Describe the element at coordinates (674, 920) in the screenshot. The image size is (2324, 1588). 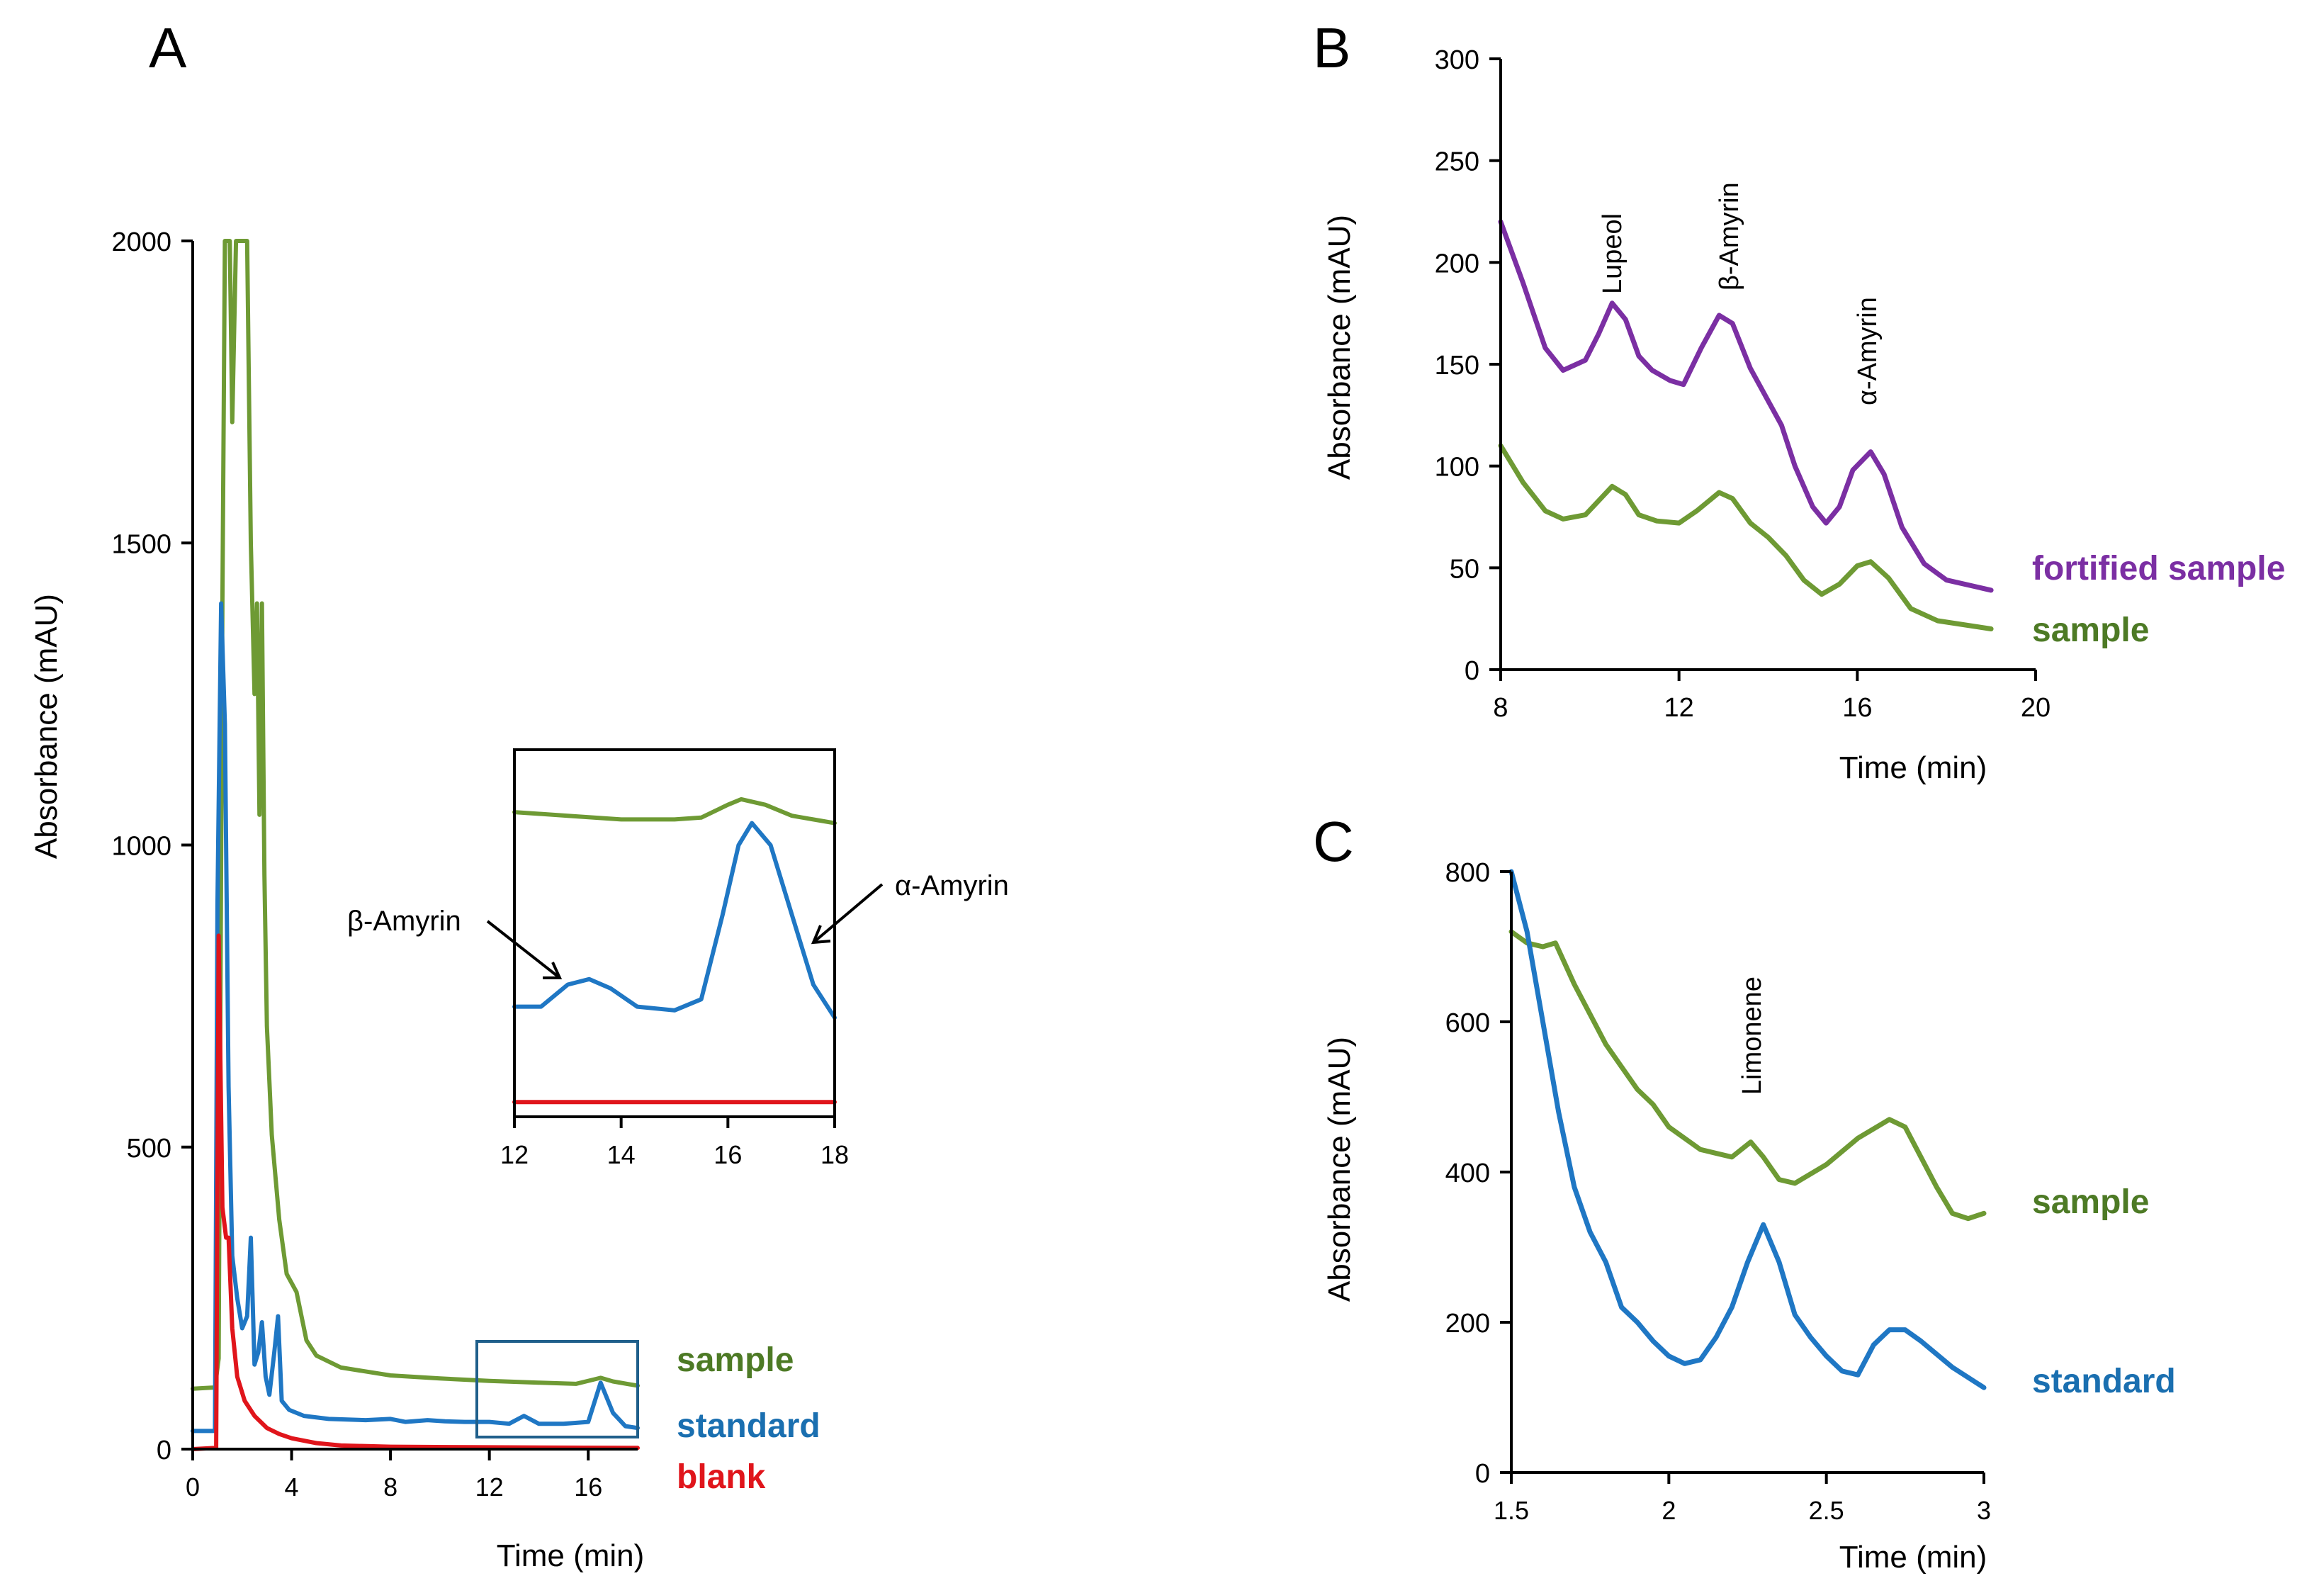
I see `inset-line-standard` at that location.